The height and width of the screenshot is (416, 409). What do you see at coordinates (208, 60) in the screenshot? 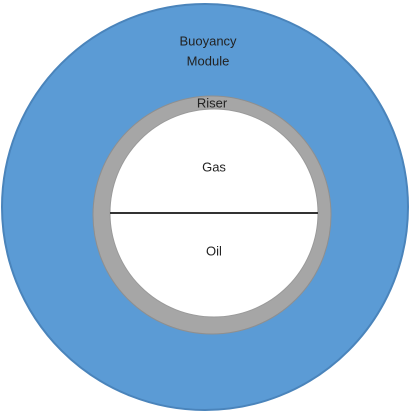
I see `buoyancy-label: Module` at bounding box center [208, 60].